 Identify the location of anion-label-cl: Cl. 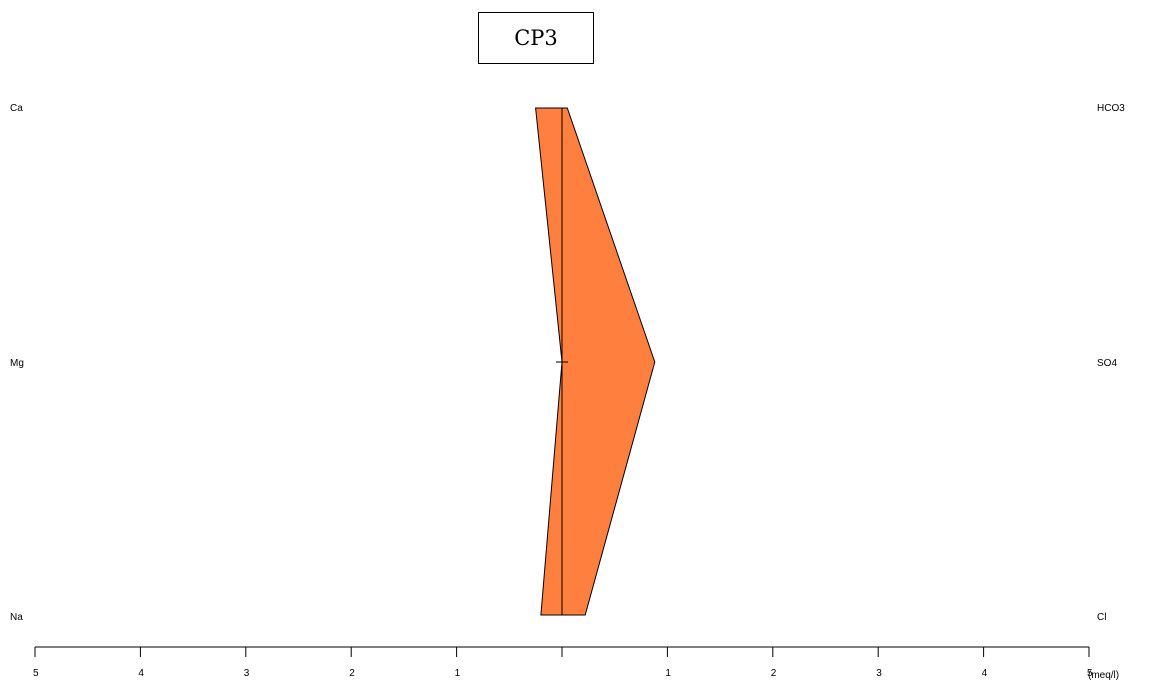
(1101, 617).